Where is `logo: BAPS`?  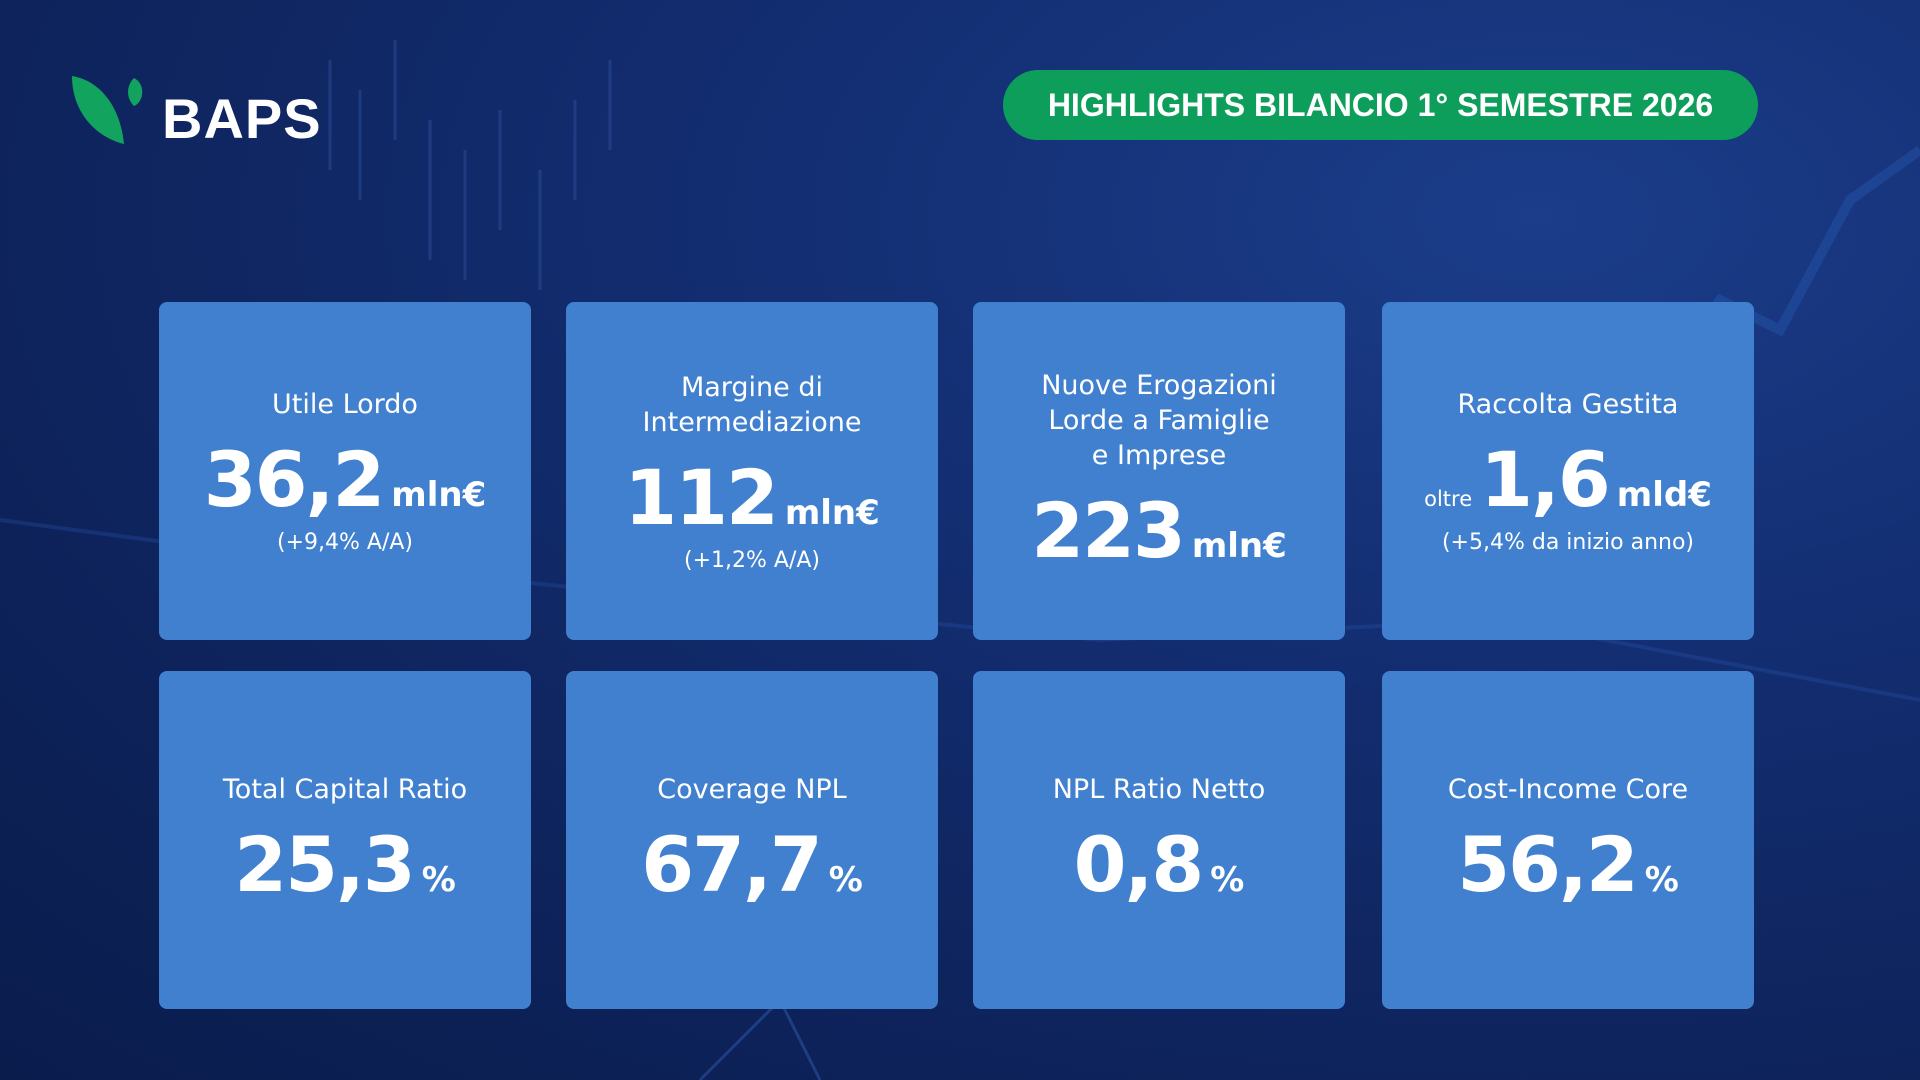 logo: BAPS is located at coordinates (195, 109).